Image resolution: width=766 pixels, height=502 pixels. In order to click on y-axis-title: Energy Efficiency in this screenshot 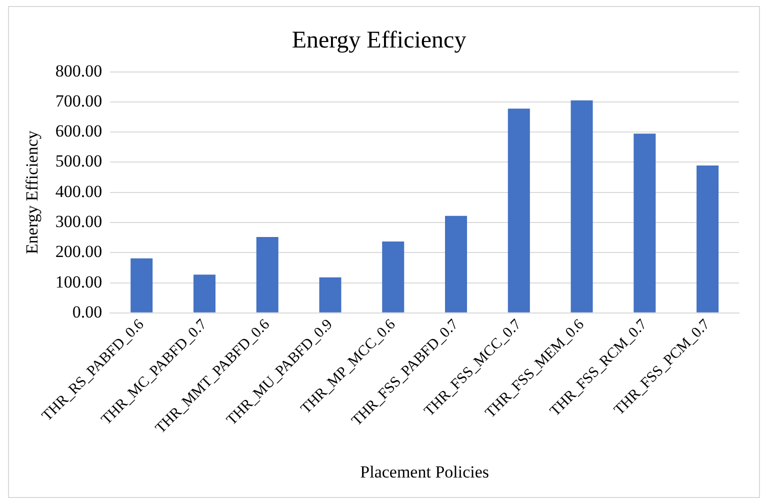, I will do `click(32, 192)`.